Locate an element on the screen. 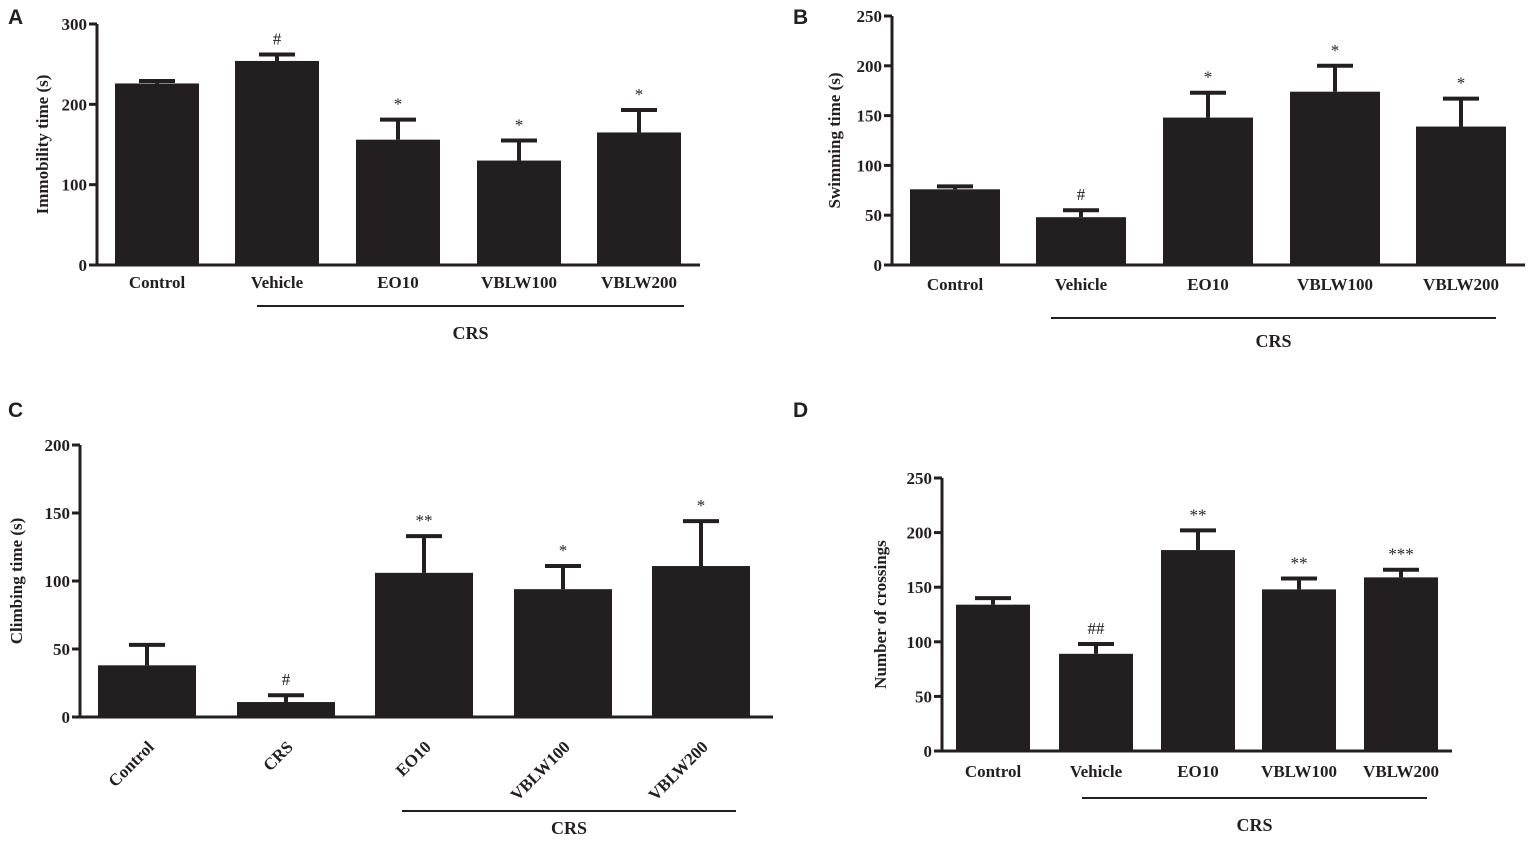  y-axis-title: Number of crossings is located at coordinates (880, 614).